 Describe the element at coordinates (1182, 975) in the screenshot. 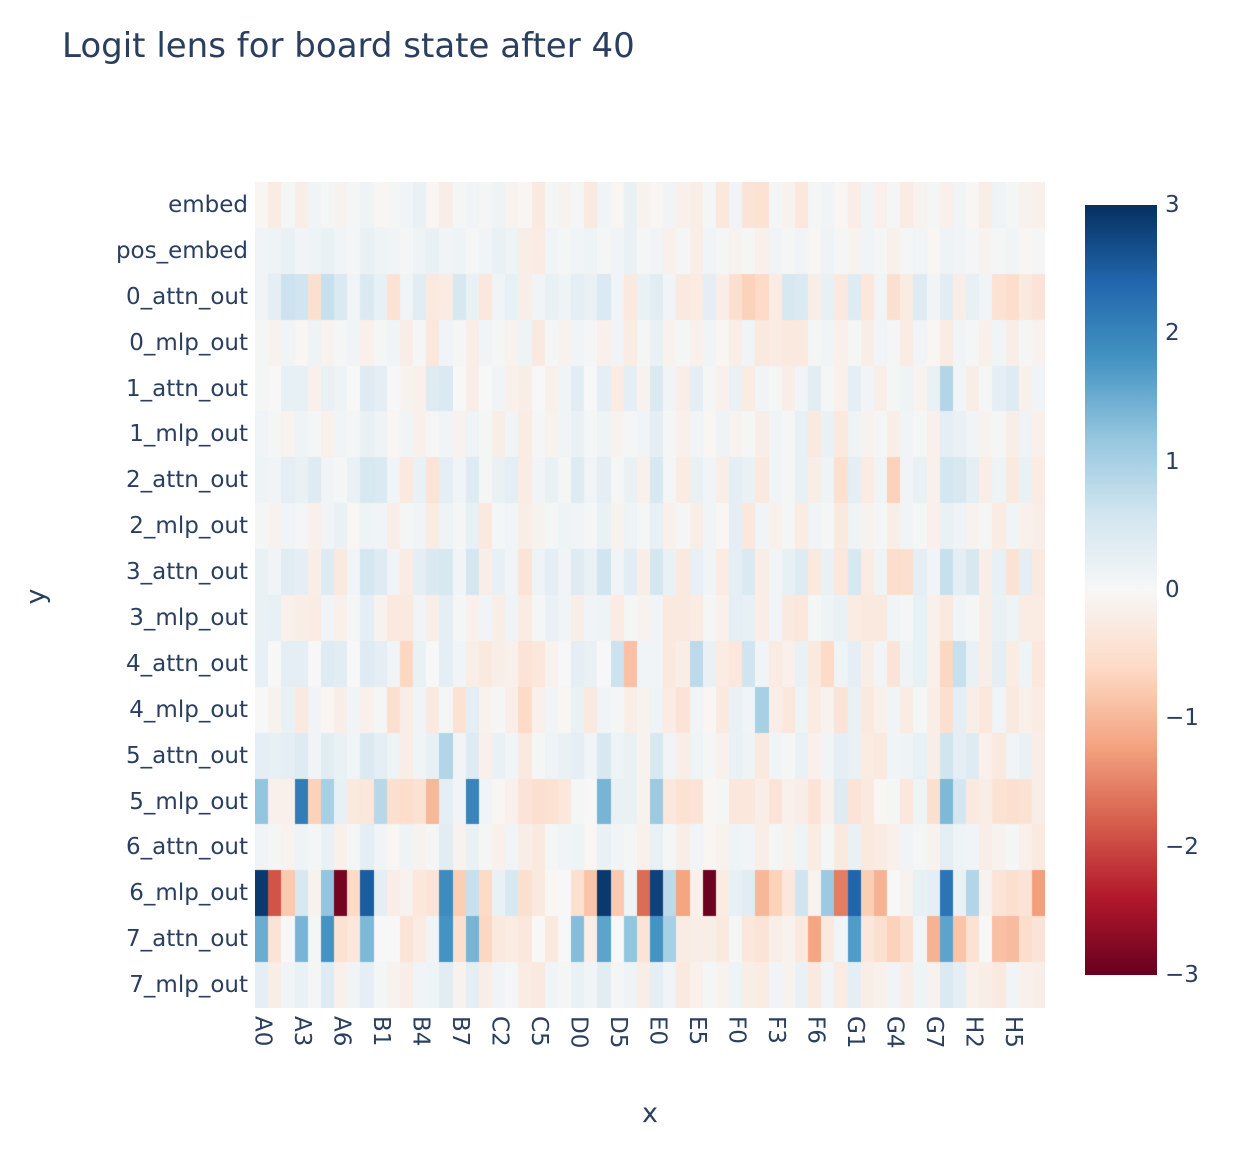

I see `colorbar-tick-label--3: −3` at that location.